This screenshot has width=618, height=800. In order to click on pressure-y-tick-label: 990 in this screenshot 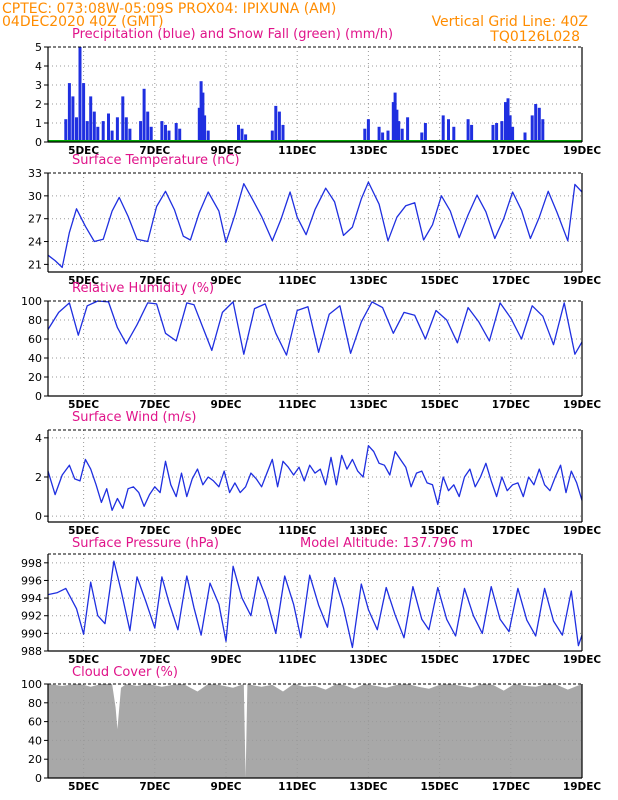, I will do `click(31, 633)`.